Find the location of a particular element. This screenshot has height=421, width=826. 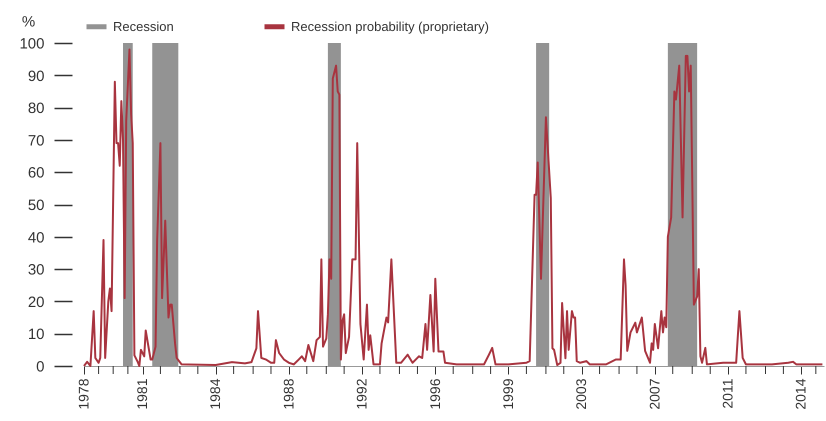

x-tick-label: 1981 is located at coordinates (142, 394).